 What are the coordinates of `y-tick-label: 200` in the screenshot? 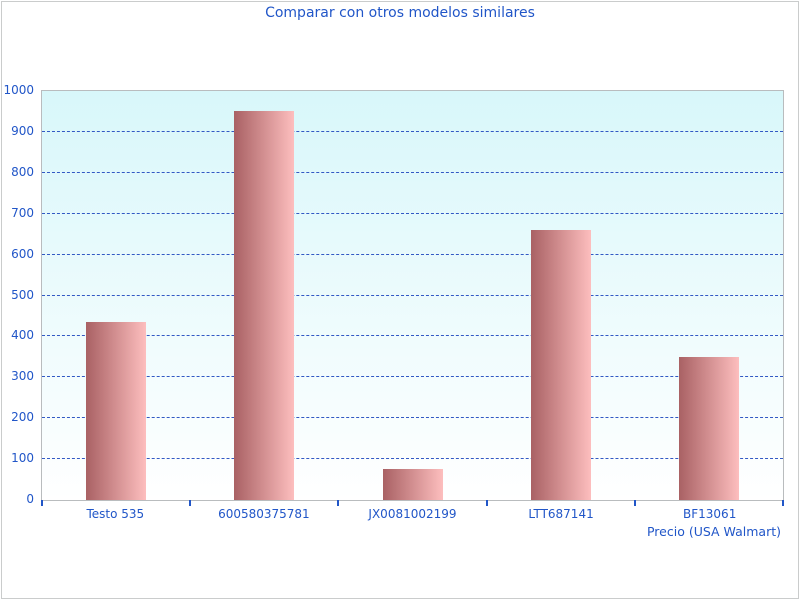 It's located at (22, 417).